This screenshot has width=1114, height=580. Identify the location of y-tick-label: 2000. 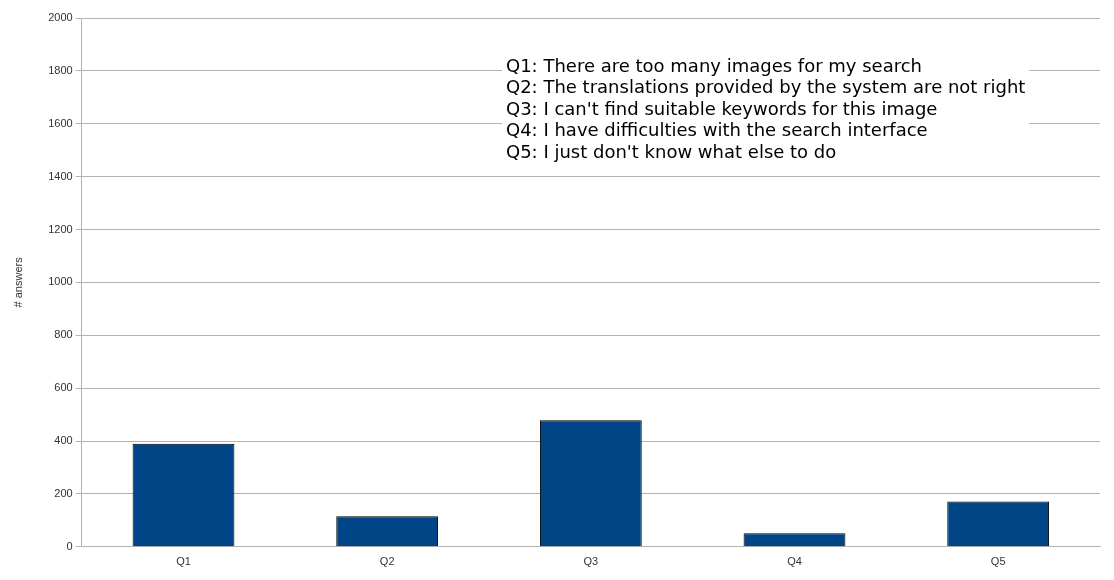
(60, 17).